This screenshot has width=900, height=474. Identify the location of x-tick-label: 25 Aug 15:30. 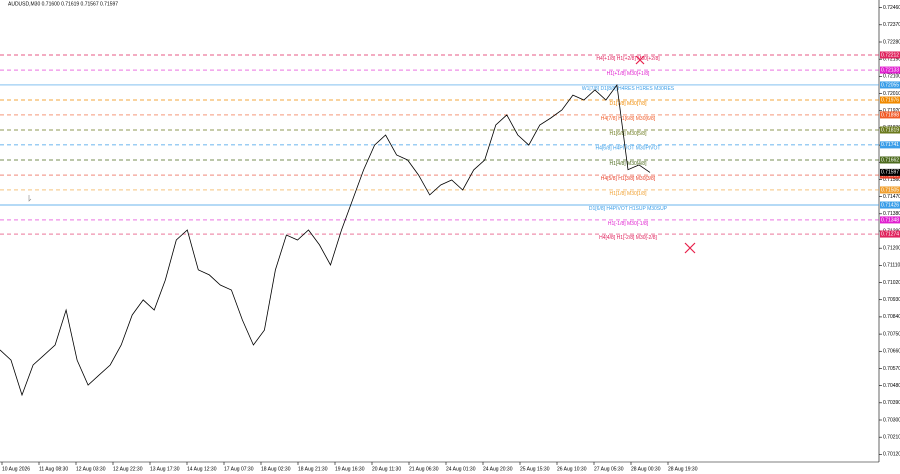
(535, 469).